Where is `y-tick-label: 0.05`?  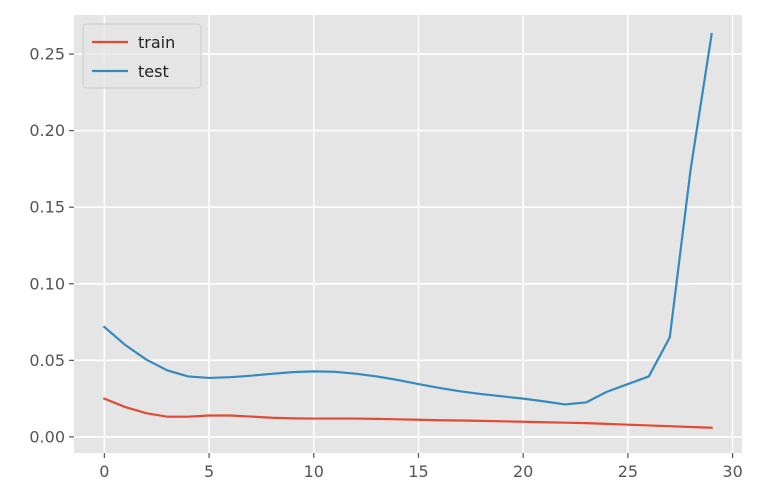 y-tick-label: 0.05 is located at coordinates (47, 360).